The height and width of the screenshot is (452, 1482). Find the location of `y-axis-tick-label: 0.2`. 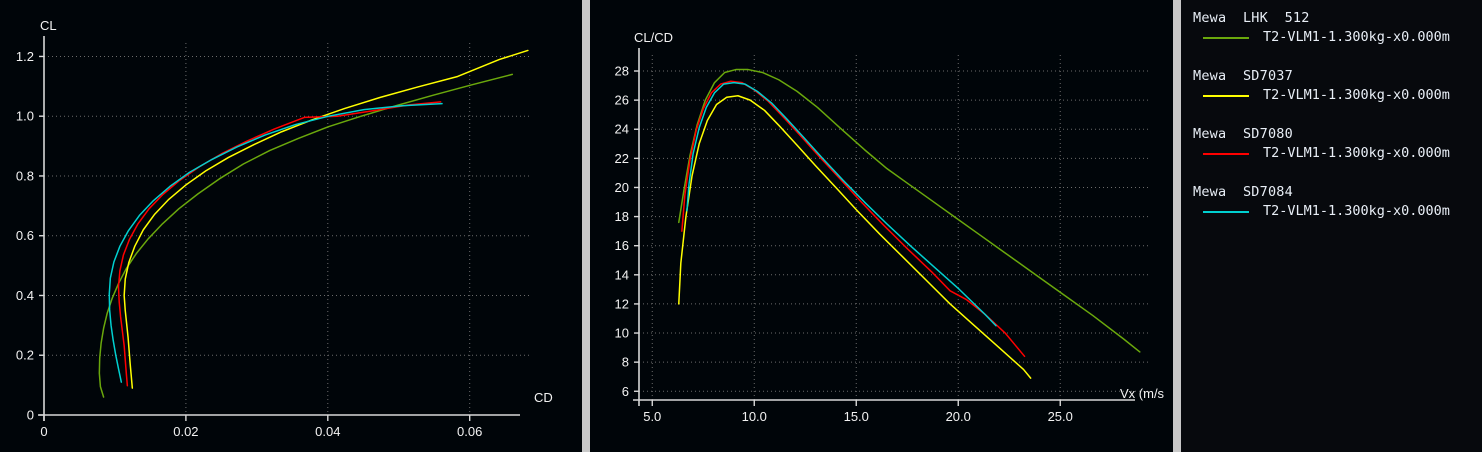

y-axis-tick-label: 0.2 is located at coordinates (25, 355).